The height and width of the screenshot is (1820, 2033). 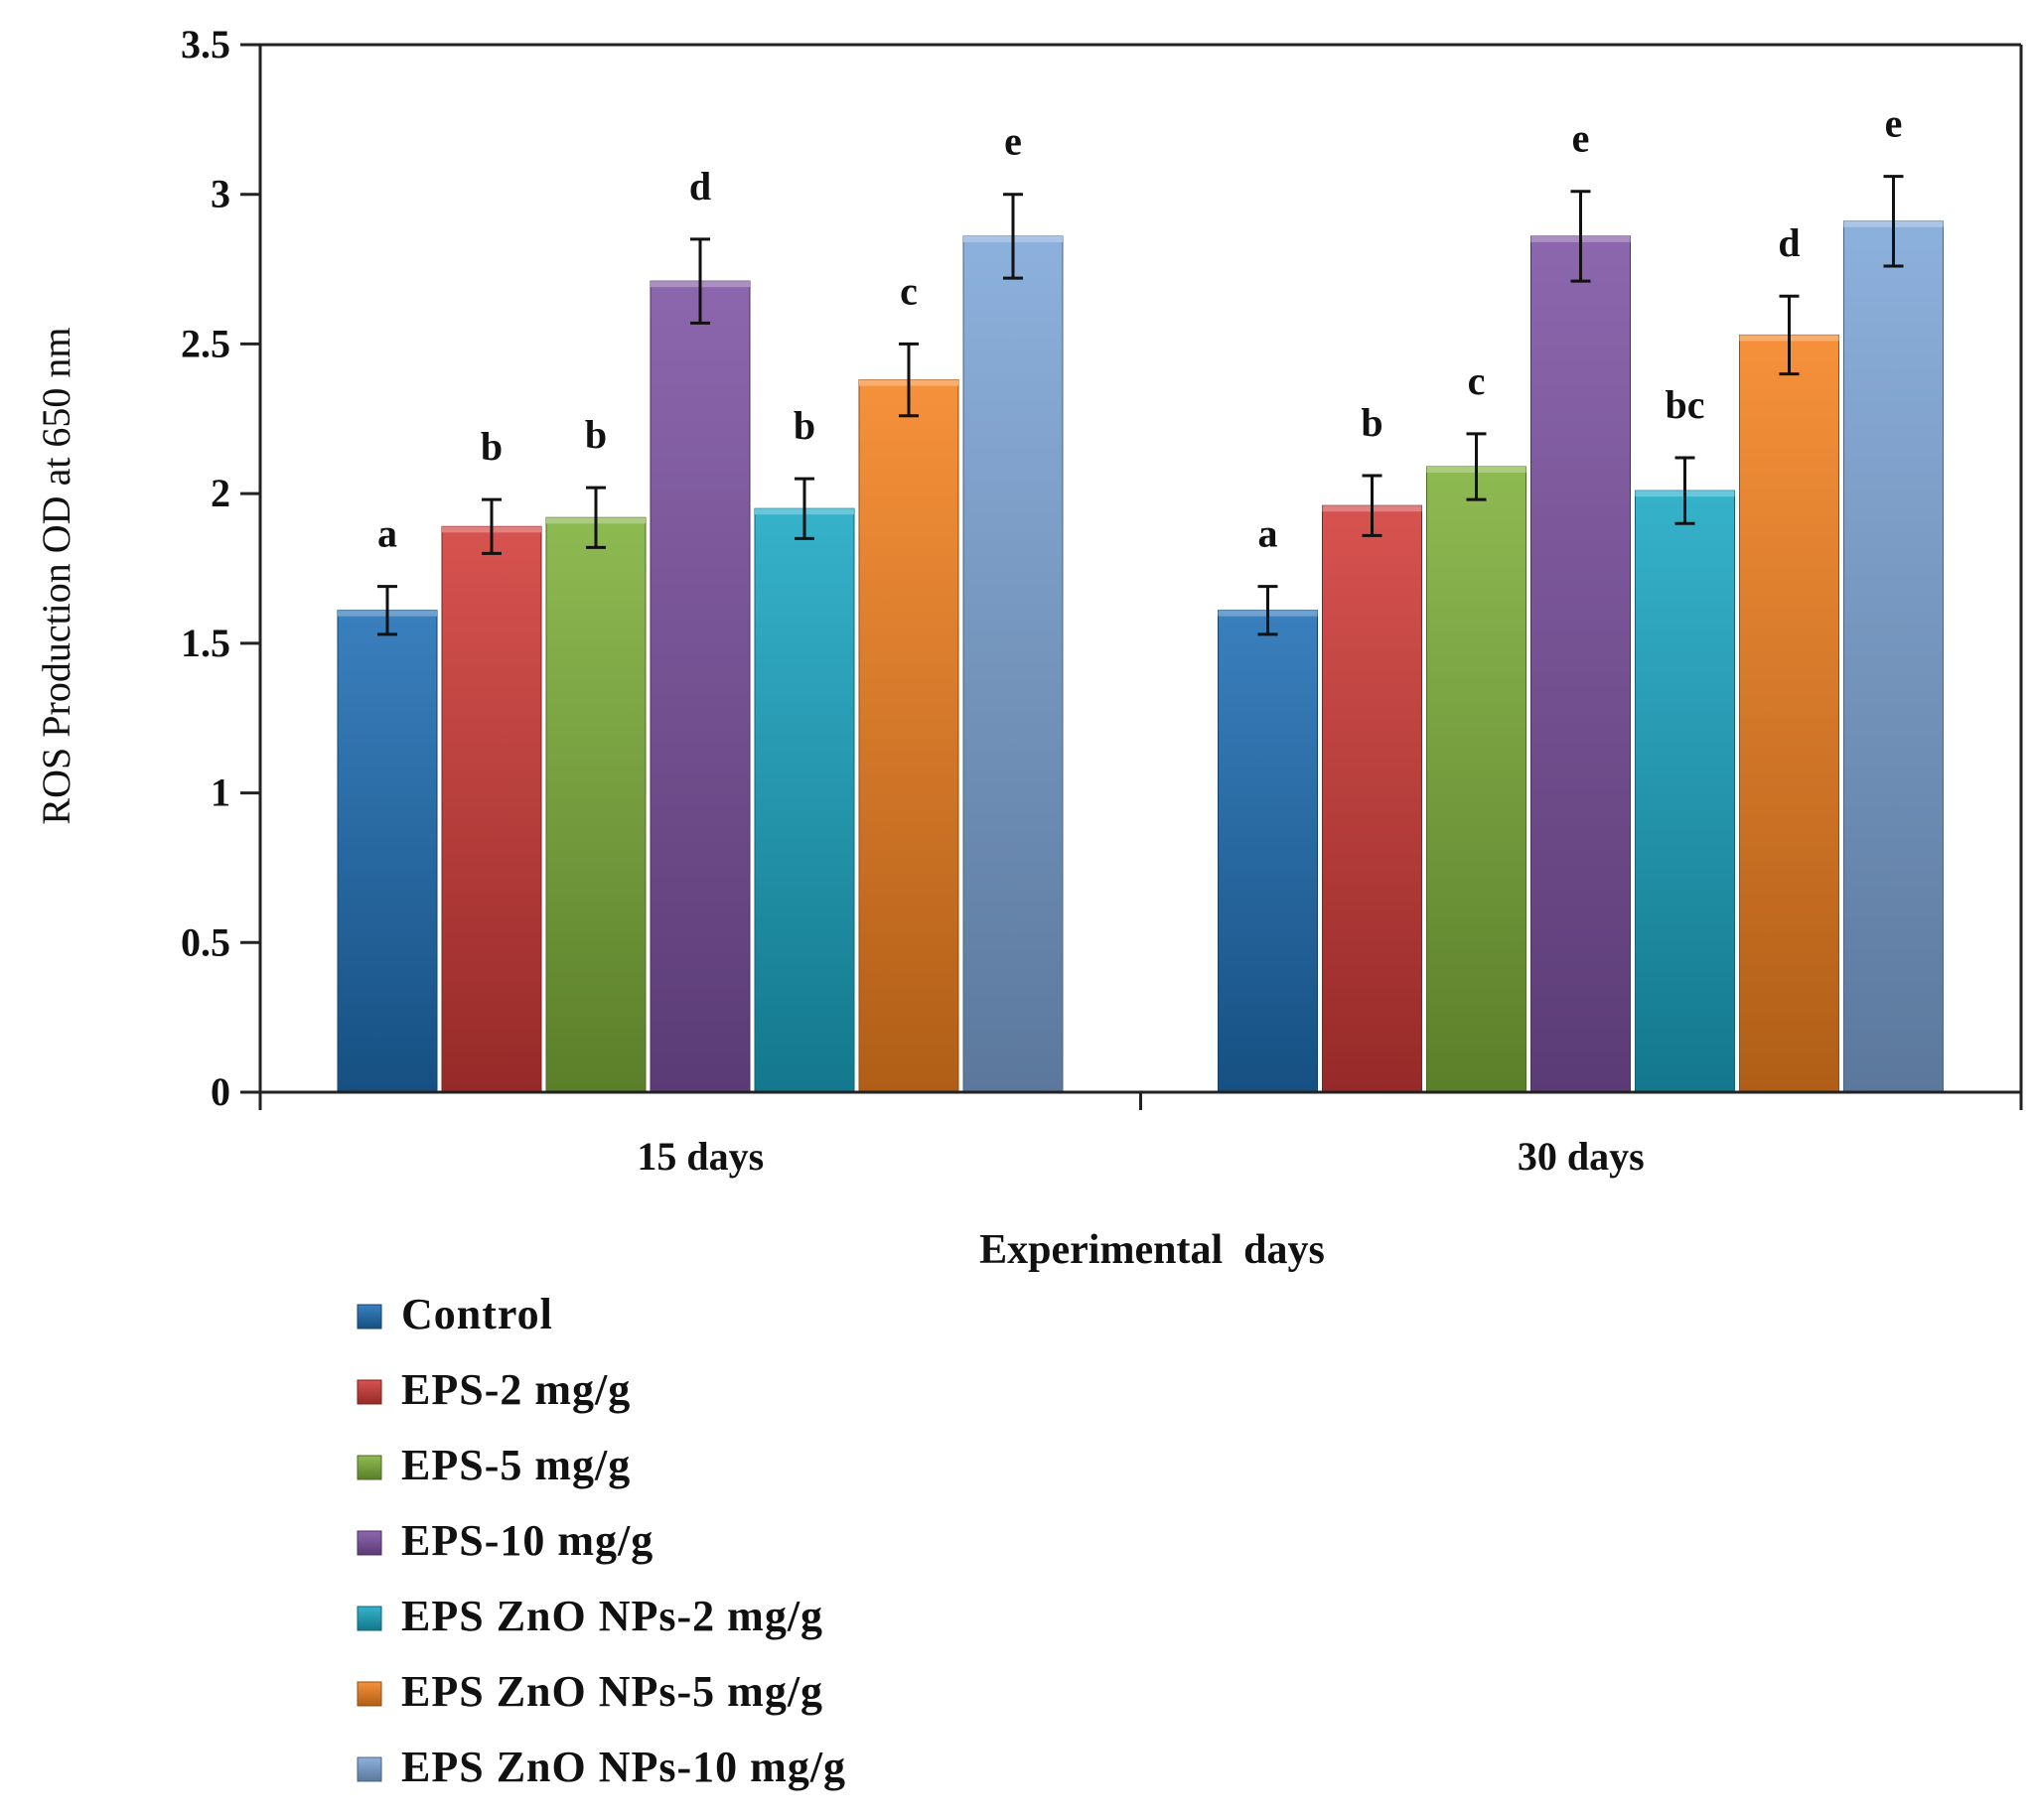 What do you see at coordinates (516, 1465) in the screenshot?
I see `legend-label: EPS-5 mg/g` at bounding box center [516, 1465].